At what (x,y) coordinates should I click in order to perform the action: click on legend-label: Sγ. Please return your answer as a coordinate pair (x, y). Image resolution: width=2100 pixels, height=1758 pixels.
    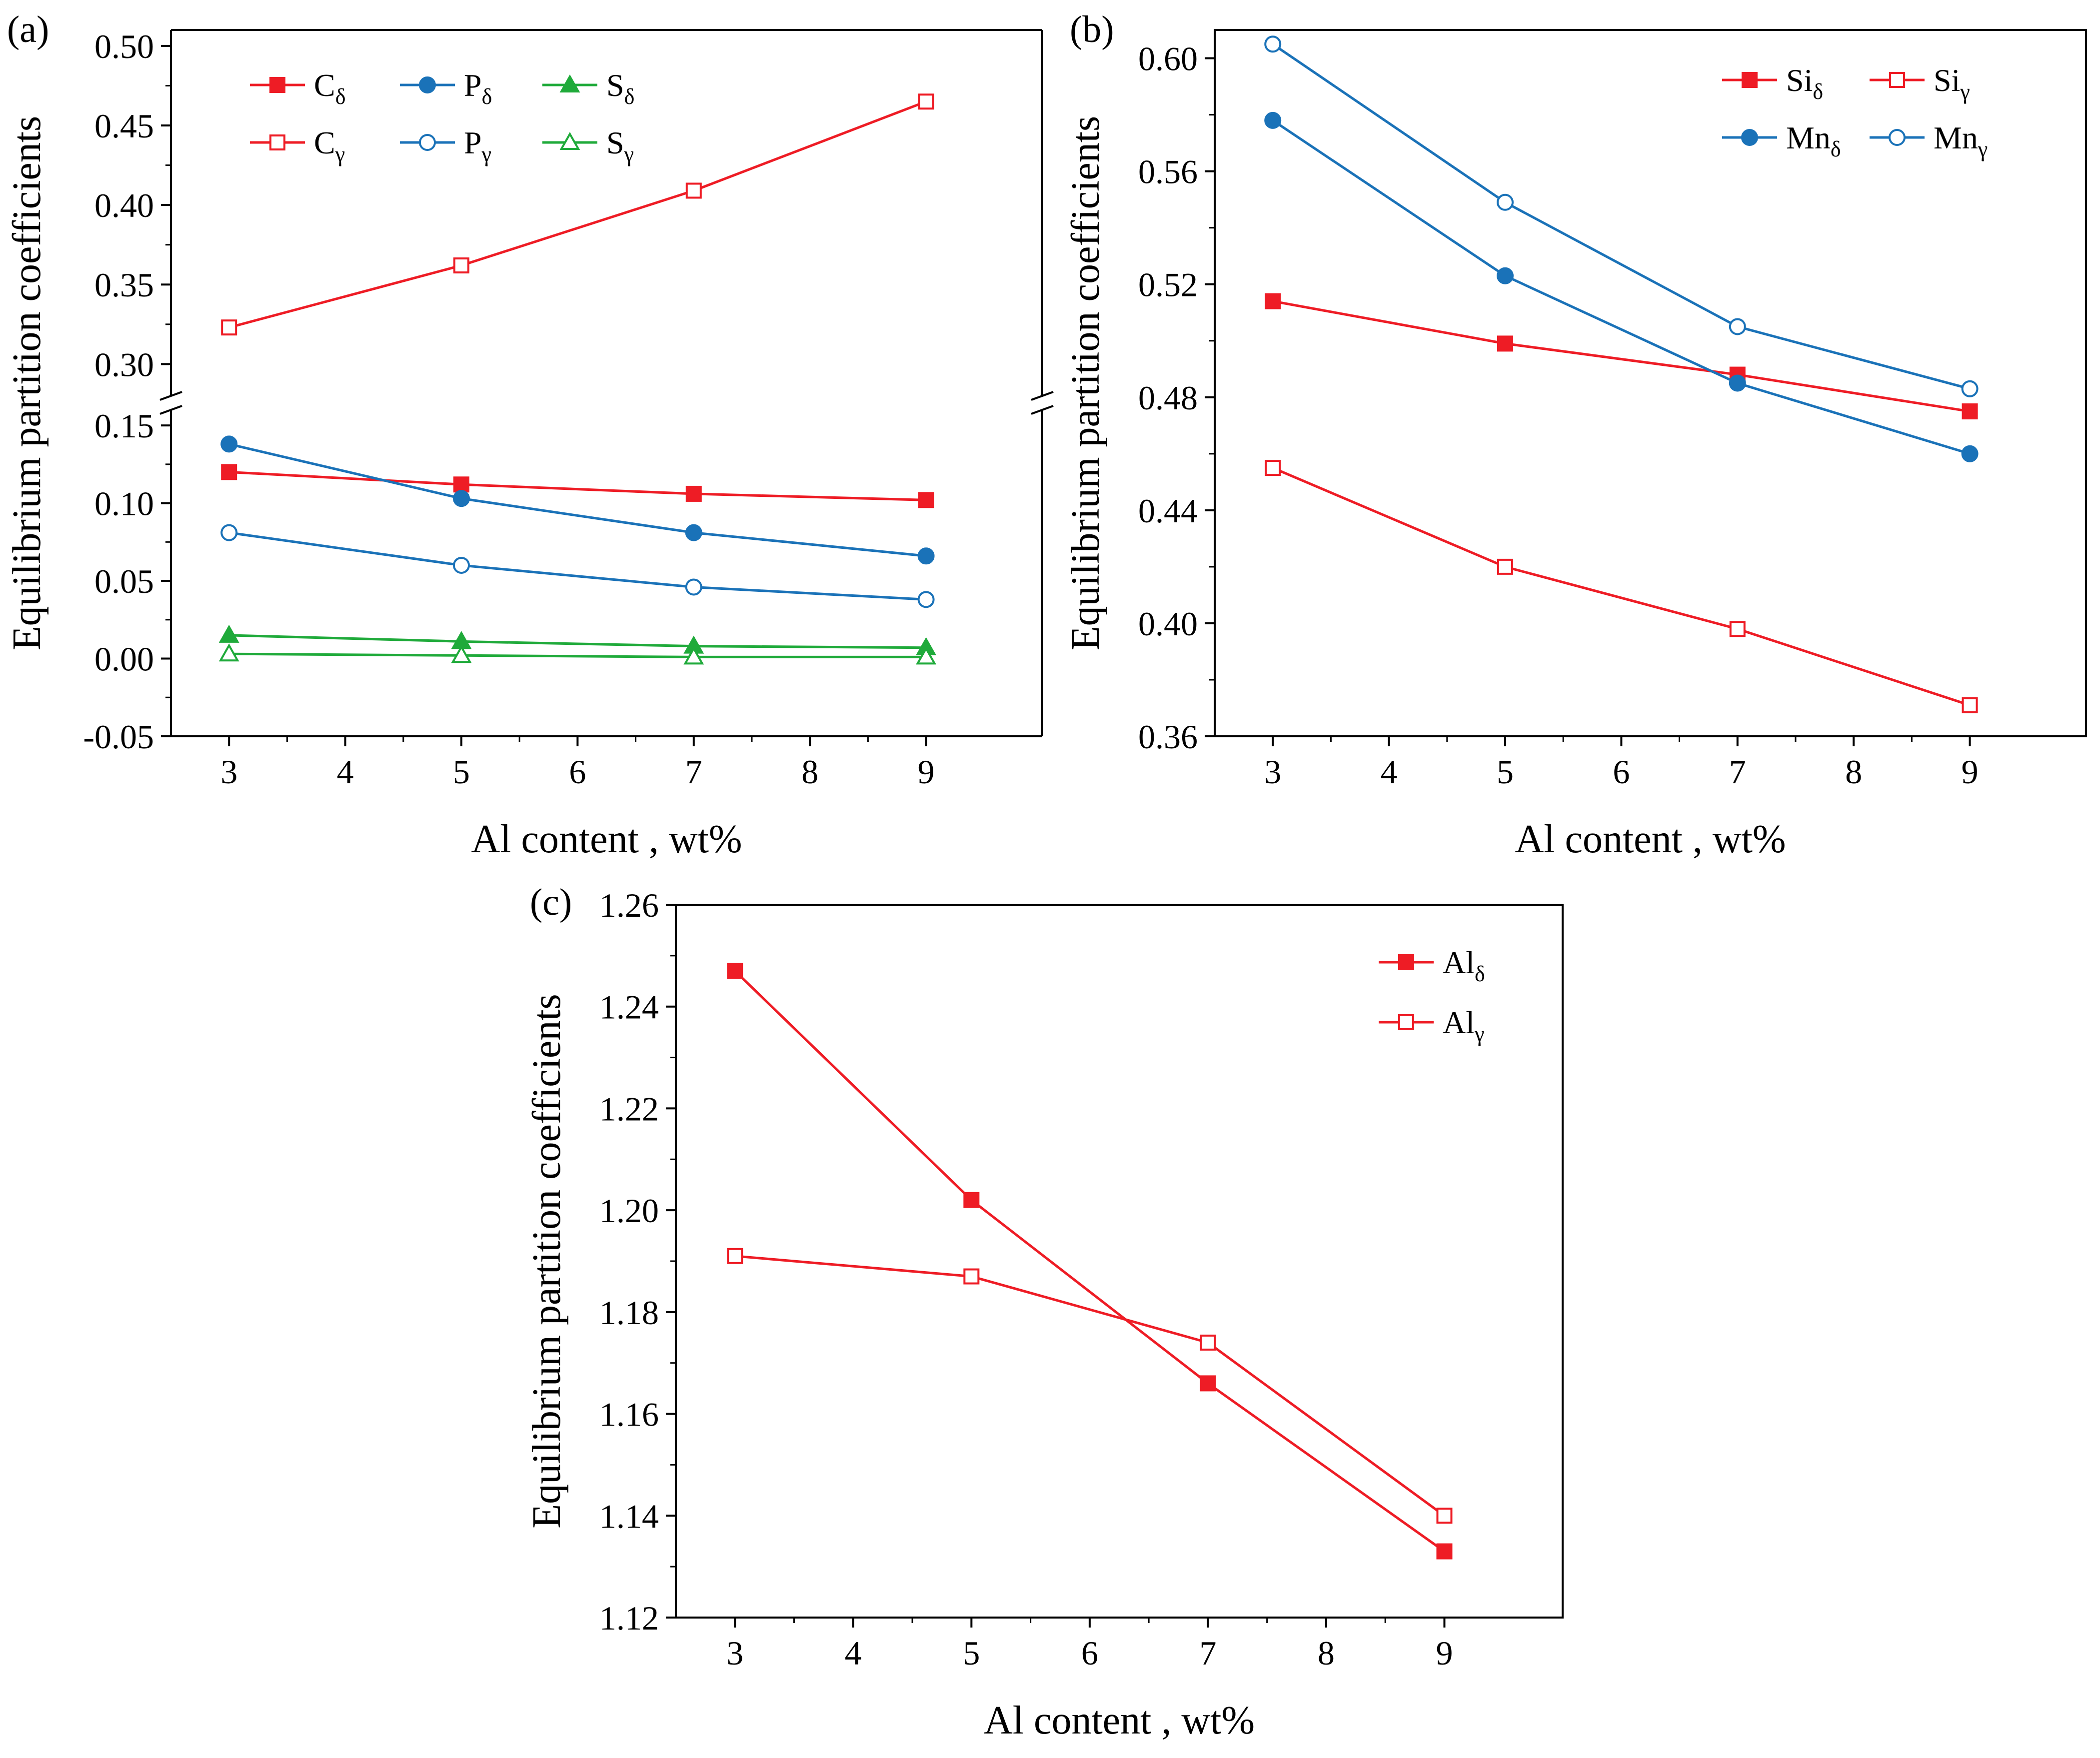
    Looking at the image, I should click on (620, 146).